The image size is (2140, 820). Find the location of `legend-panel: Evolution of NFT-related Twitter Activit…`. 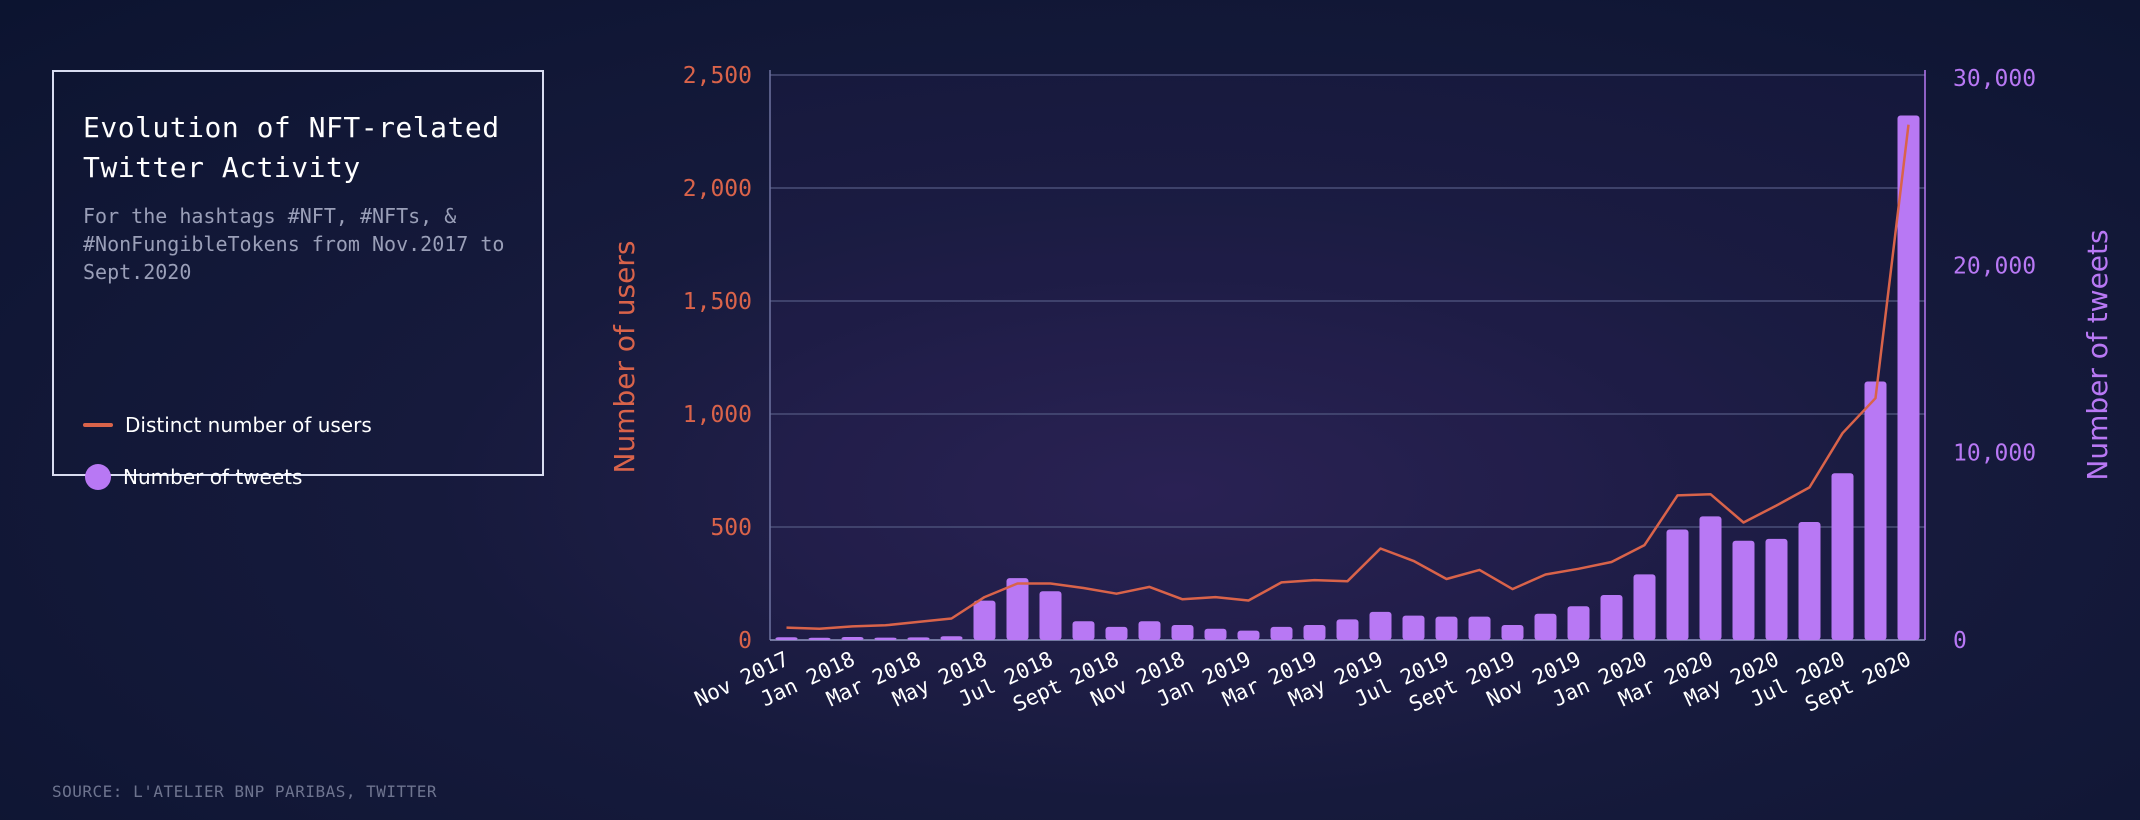

legend-panel: Evolution of NFT-related Twitter Activit… is located at coordinates (298, 280).